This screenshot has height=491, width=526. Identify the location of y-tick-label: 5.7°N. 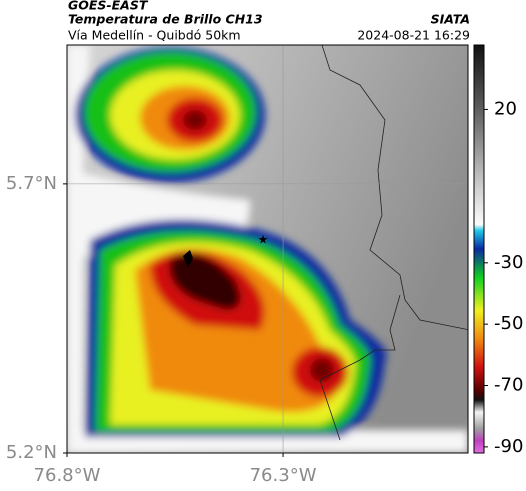
(31, 183).